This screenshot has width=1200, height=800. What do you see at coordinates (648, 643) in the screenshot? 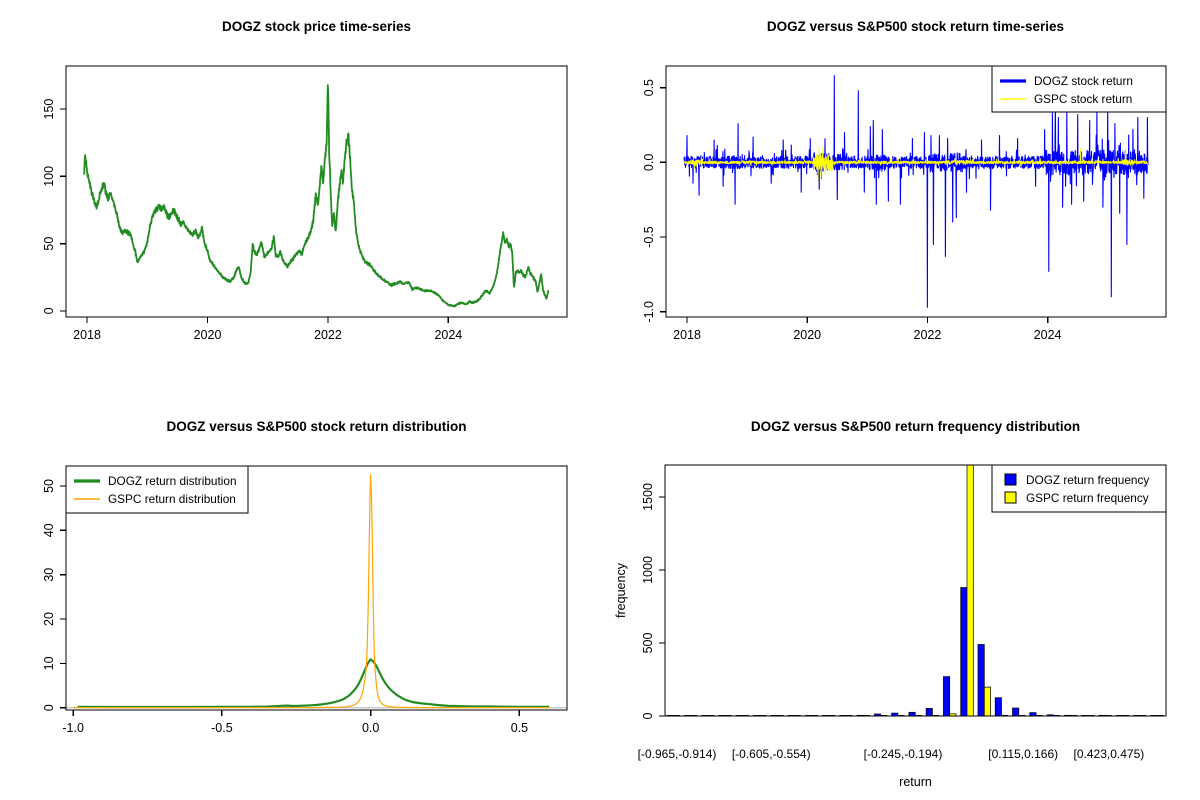
I see `y-tick-label: 500` at bounding box center [648, 643].